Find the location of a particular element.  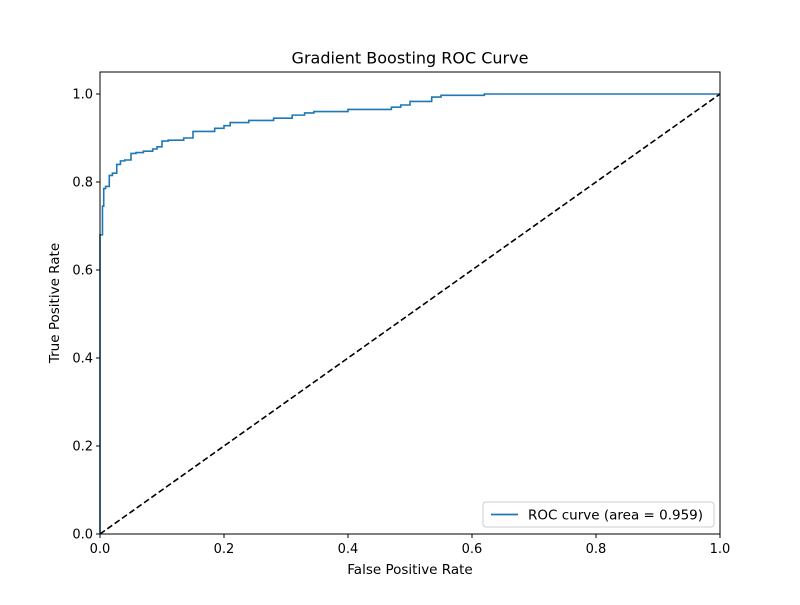

x-tick-label: 0.6 is located at coordinates (472, 549).